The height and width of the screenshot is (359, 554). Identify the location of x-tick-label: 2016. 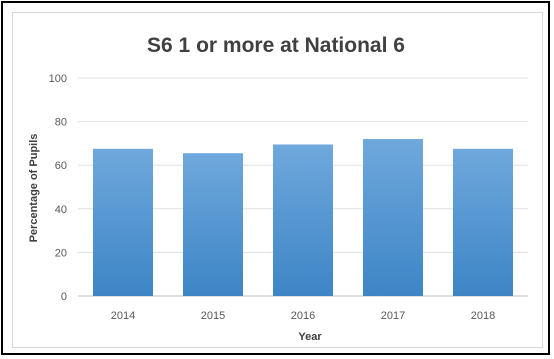
(303, 316).